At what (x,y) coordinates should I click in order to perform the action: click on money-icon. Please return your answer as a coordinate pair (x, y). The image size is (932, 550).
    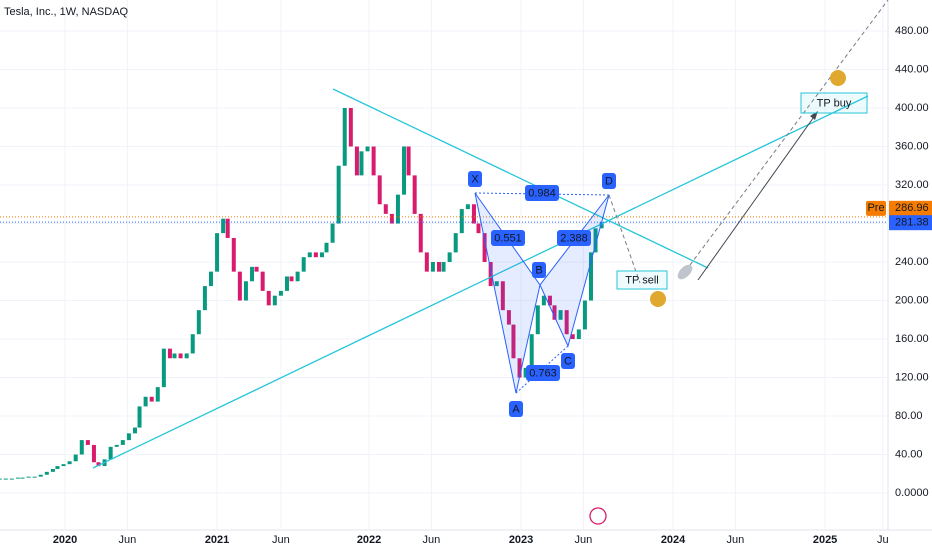
    Looking at the image, I should click on (838, 78).